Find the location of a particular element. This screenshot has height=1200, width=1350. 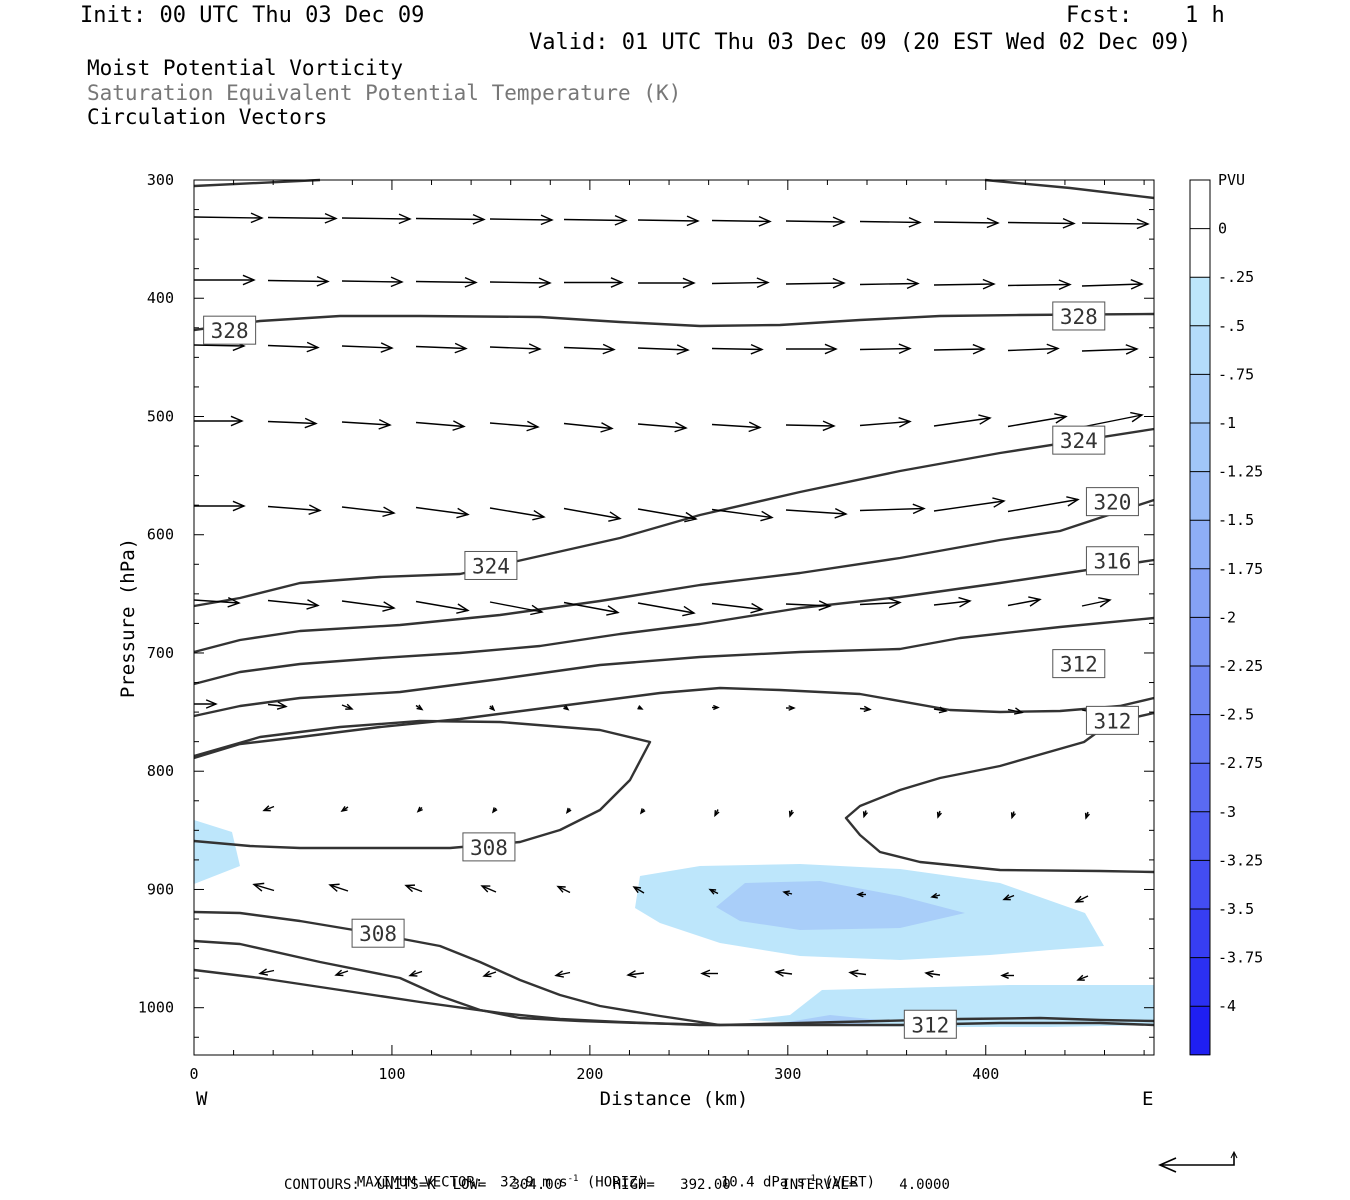

x-axis-title: Distance (km) is located at coordinates (674, 1099).